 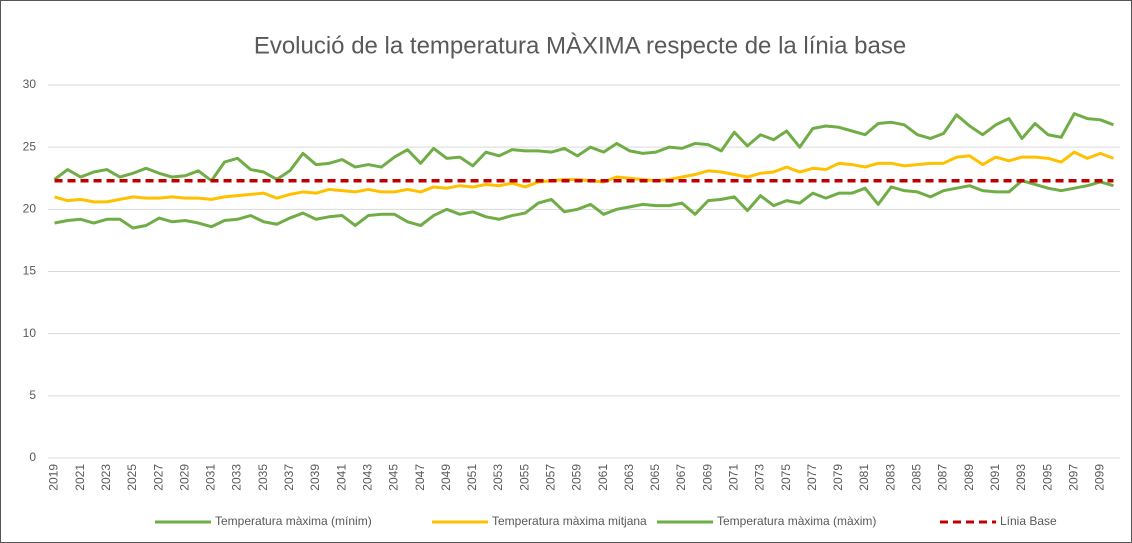 What do you see at coordinates (263, 477) in the screenshot?
I see `x-tick-label: 2035` at bounding box center [263, 477].